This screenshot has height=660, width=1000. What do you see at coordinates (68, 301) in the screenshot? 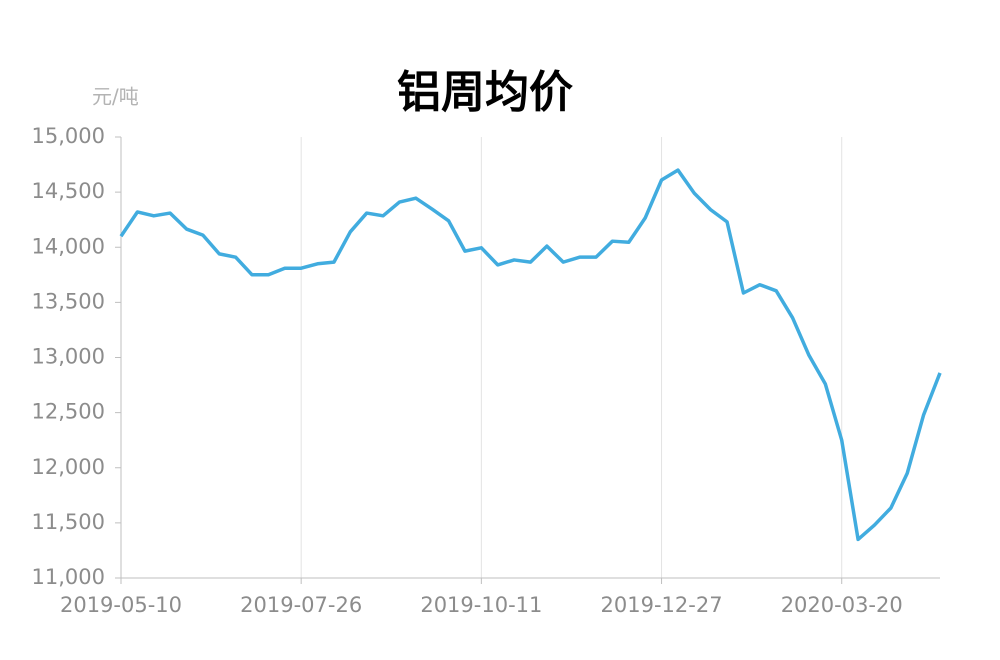
I see `y-tick-label: 13,500` at bounding box center [68, 301].